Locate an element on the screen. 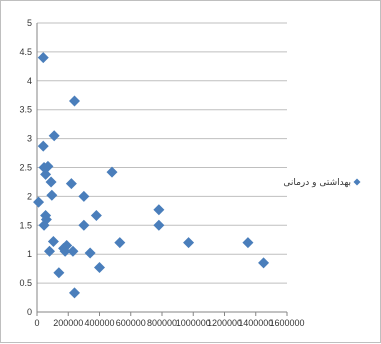  x-tick-label: 1600000 is located at coordinates (286, 323).